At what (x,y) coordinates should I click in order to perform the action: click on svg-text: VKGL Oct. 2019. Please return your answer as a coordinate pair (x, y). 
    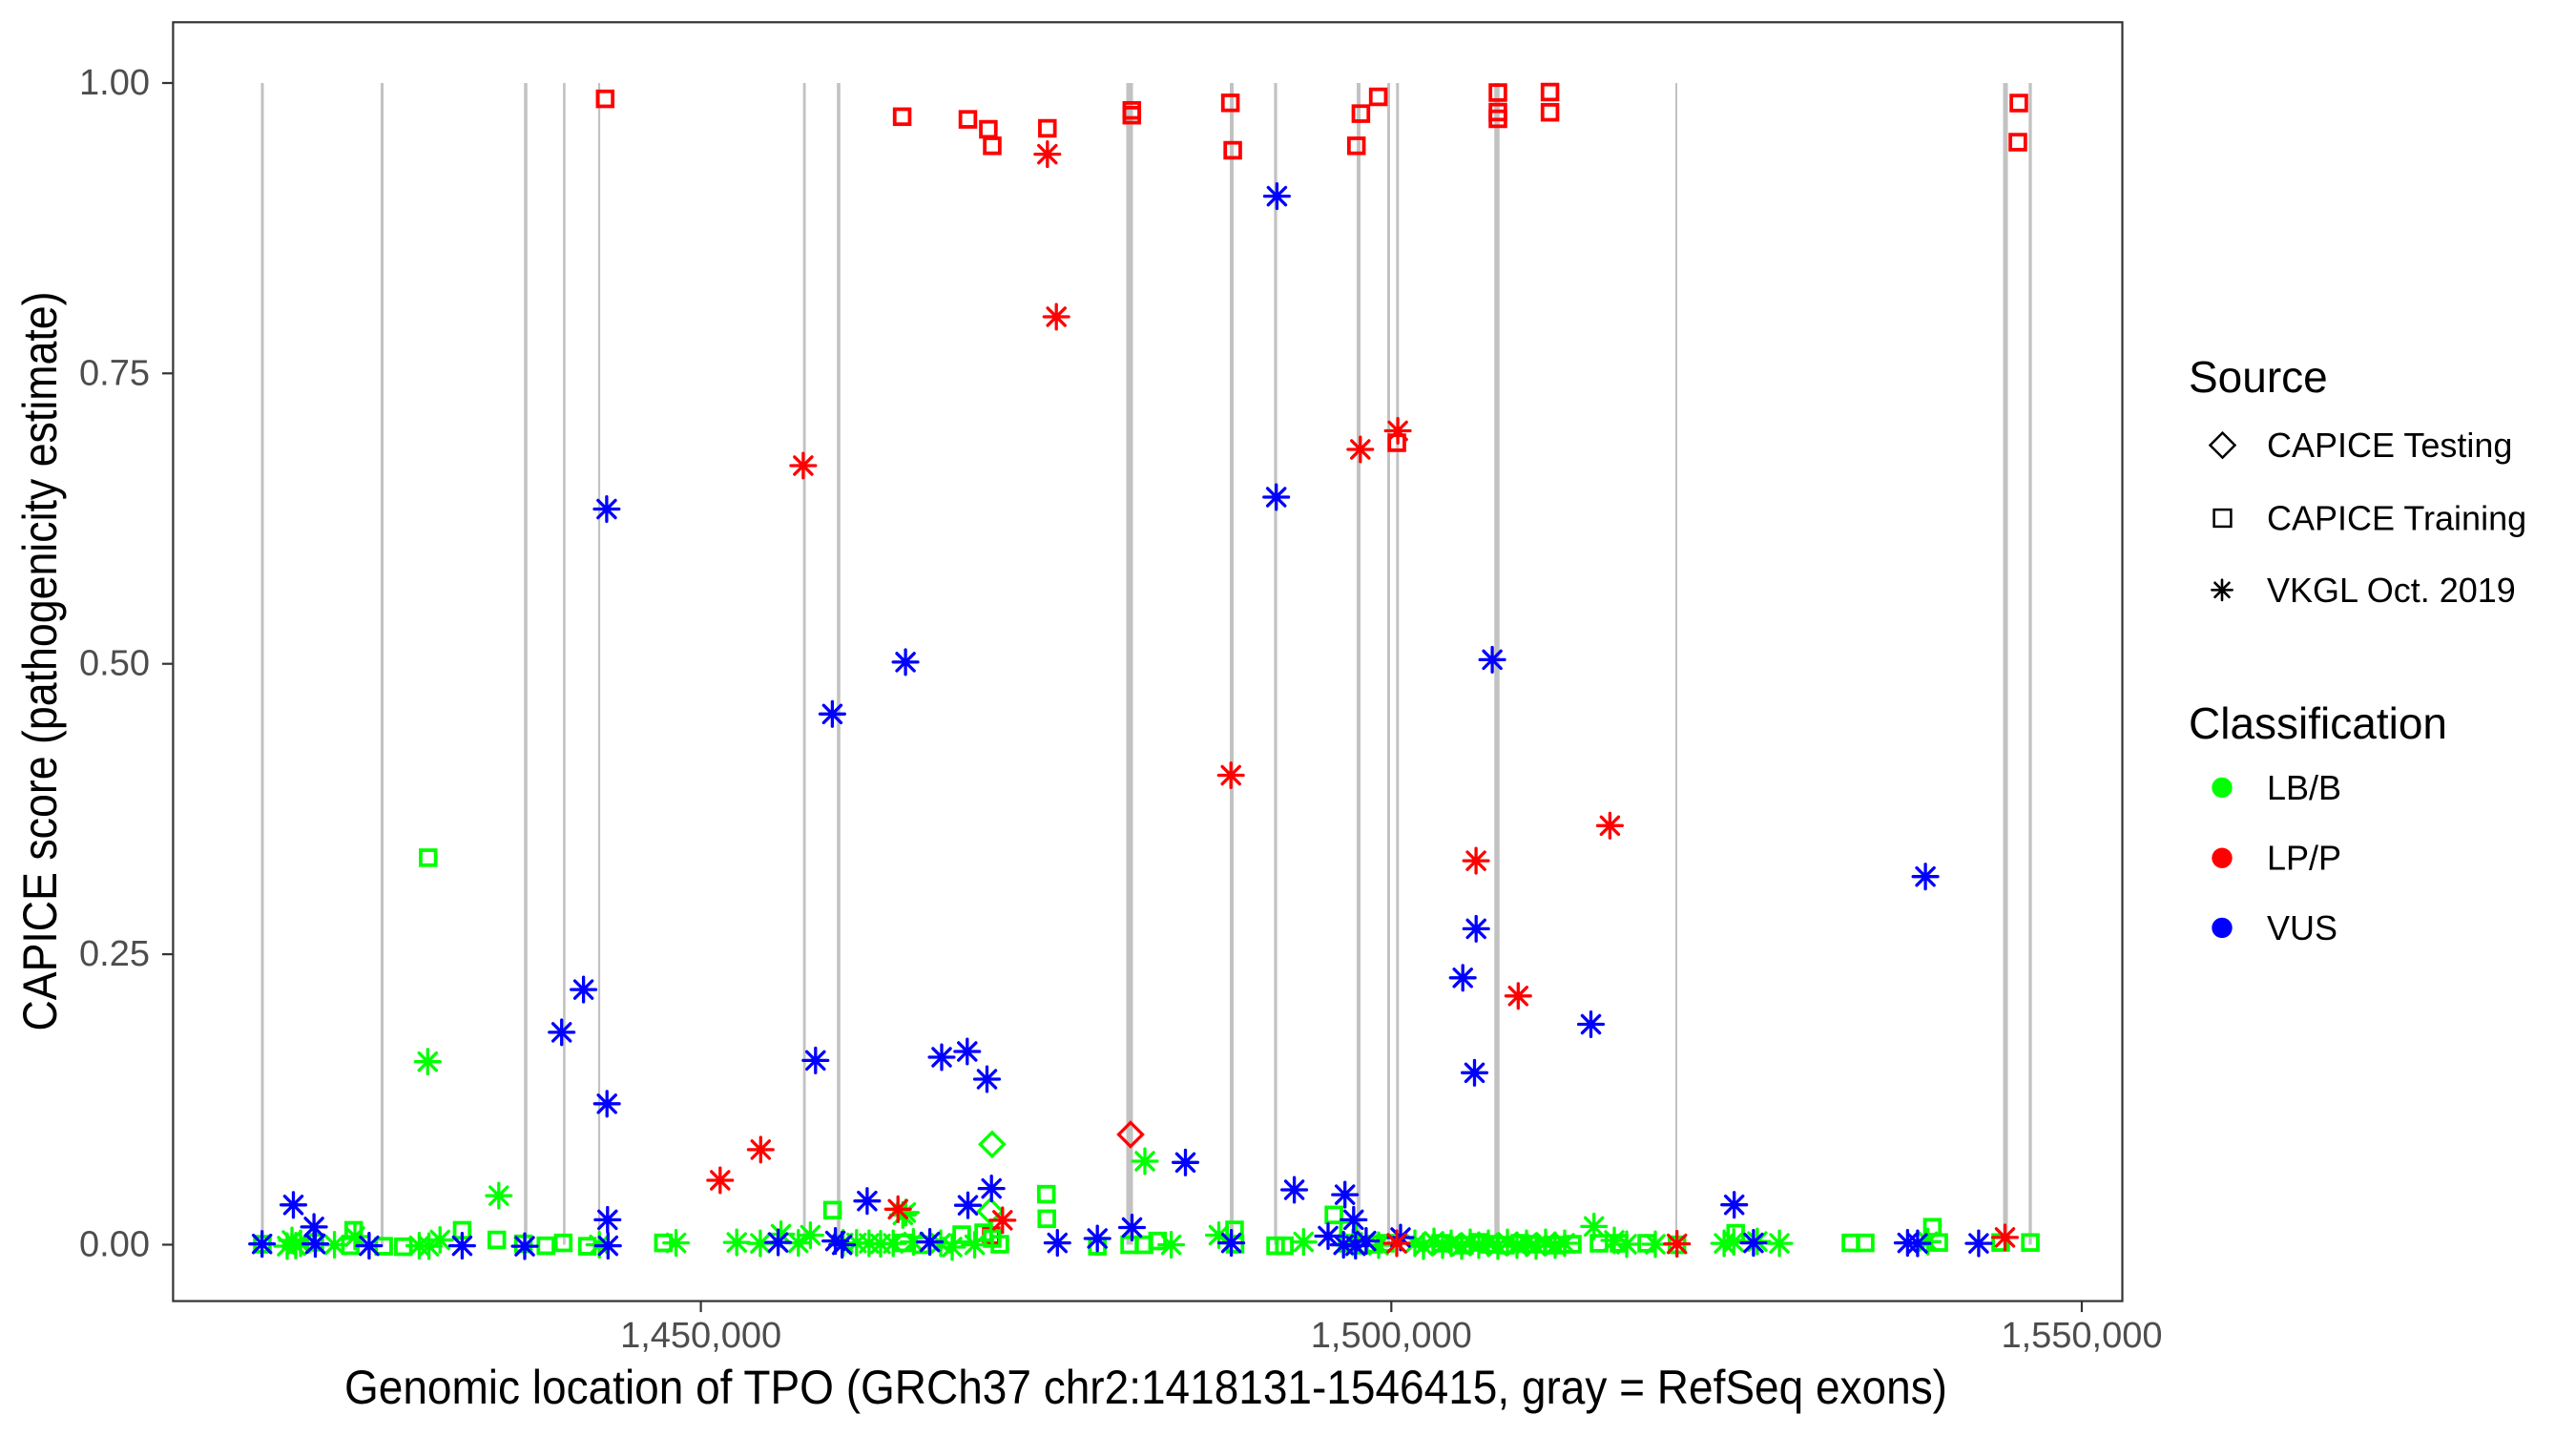
    Looking at the image, I should click on (2391, 590).